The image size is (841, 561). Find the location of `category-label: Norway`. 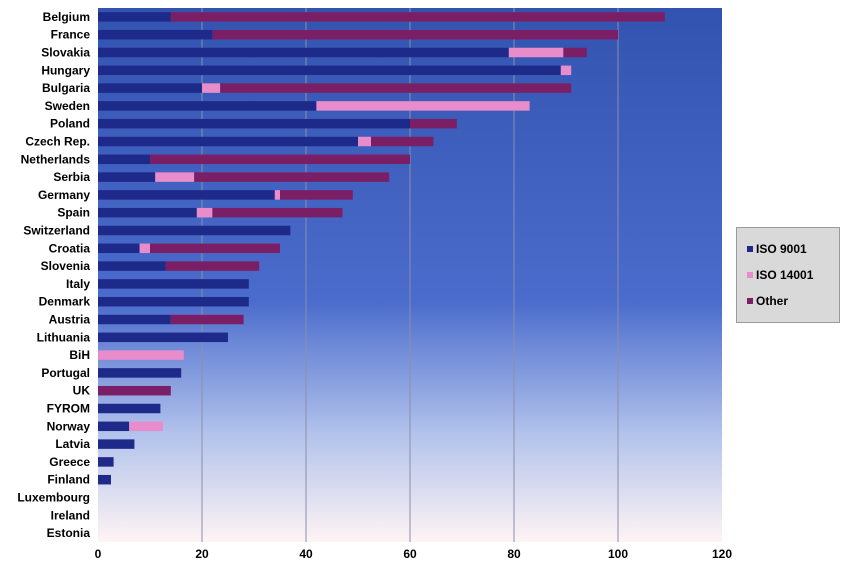

category-label: Norway is located at coordinates (69, 426).